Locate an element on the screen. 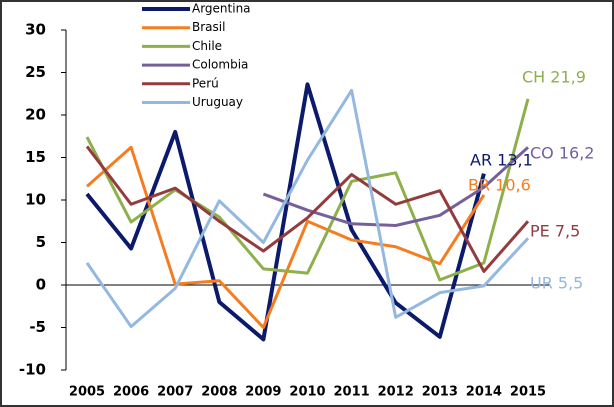 Image resolution: width=614 pixels, height=407 pixels. y-tick-label: 5 is located at coordinates (41, 242).